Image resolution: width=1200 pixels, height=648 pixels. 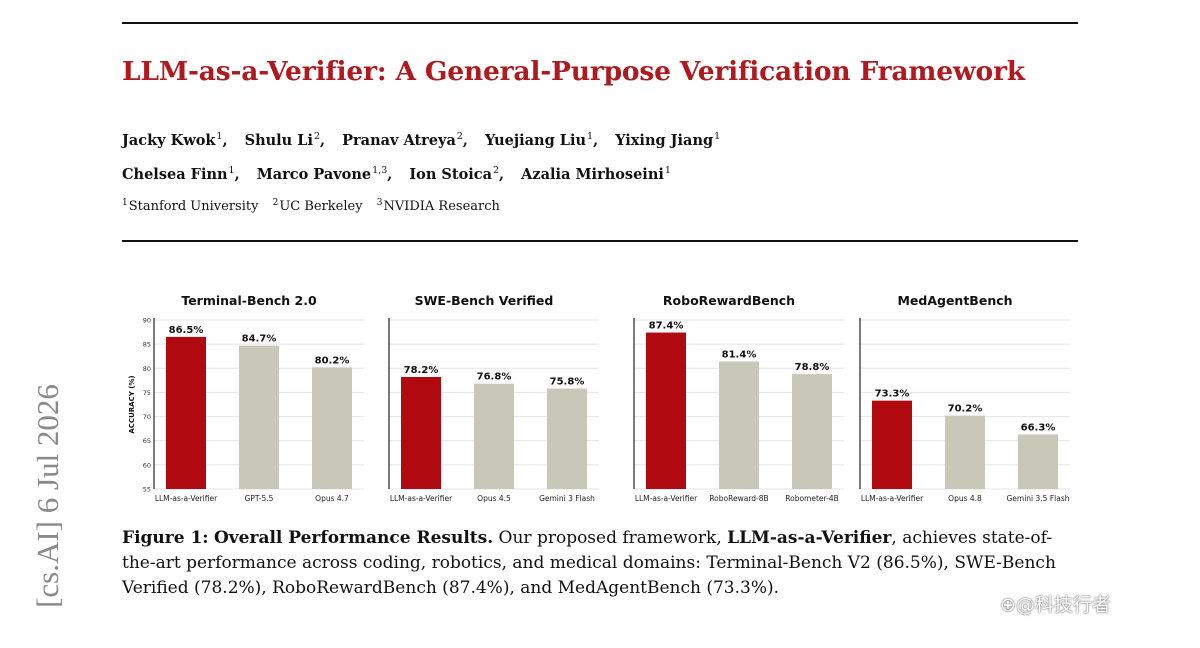 What do you see at coordinates (457, 174) in the screenshot?
I see `author: Ion Stoica2,` at bounding box center [457, 174].